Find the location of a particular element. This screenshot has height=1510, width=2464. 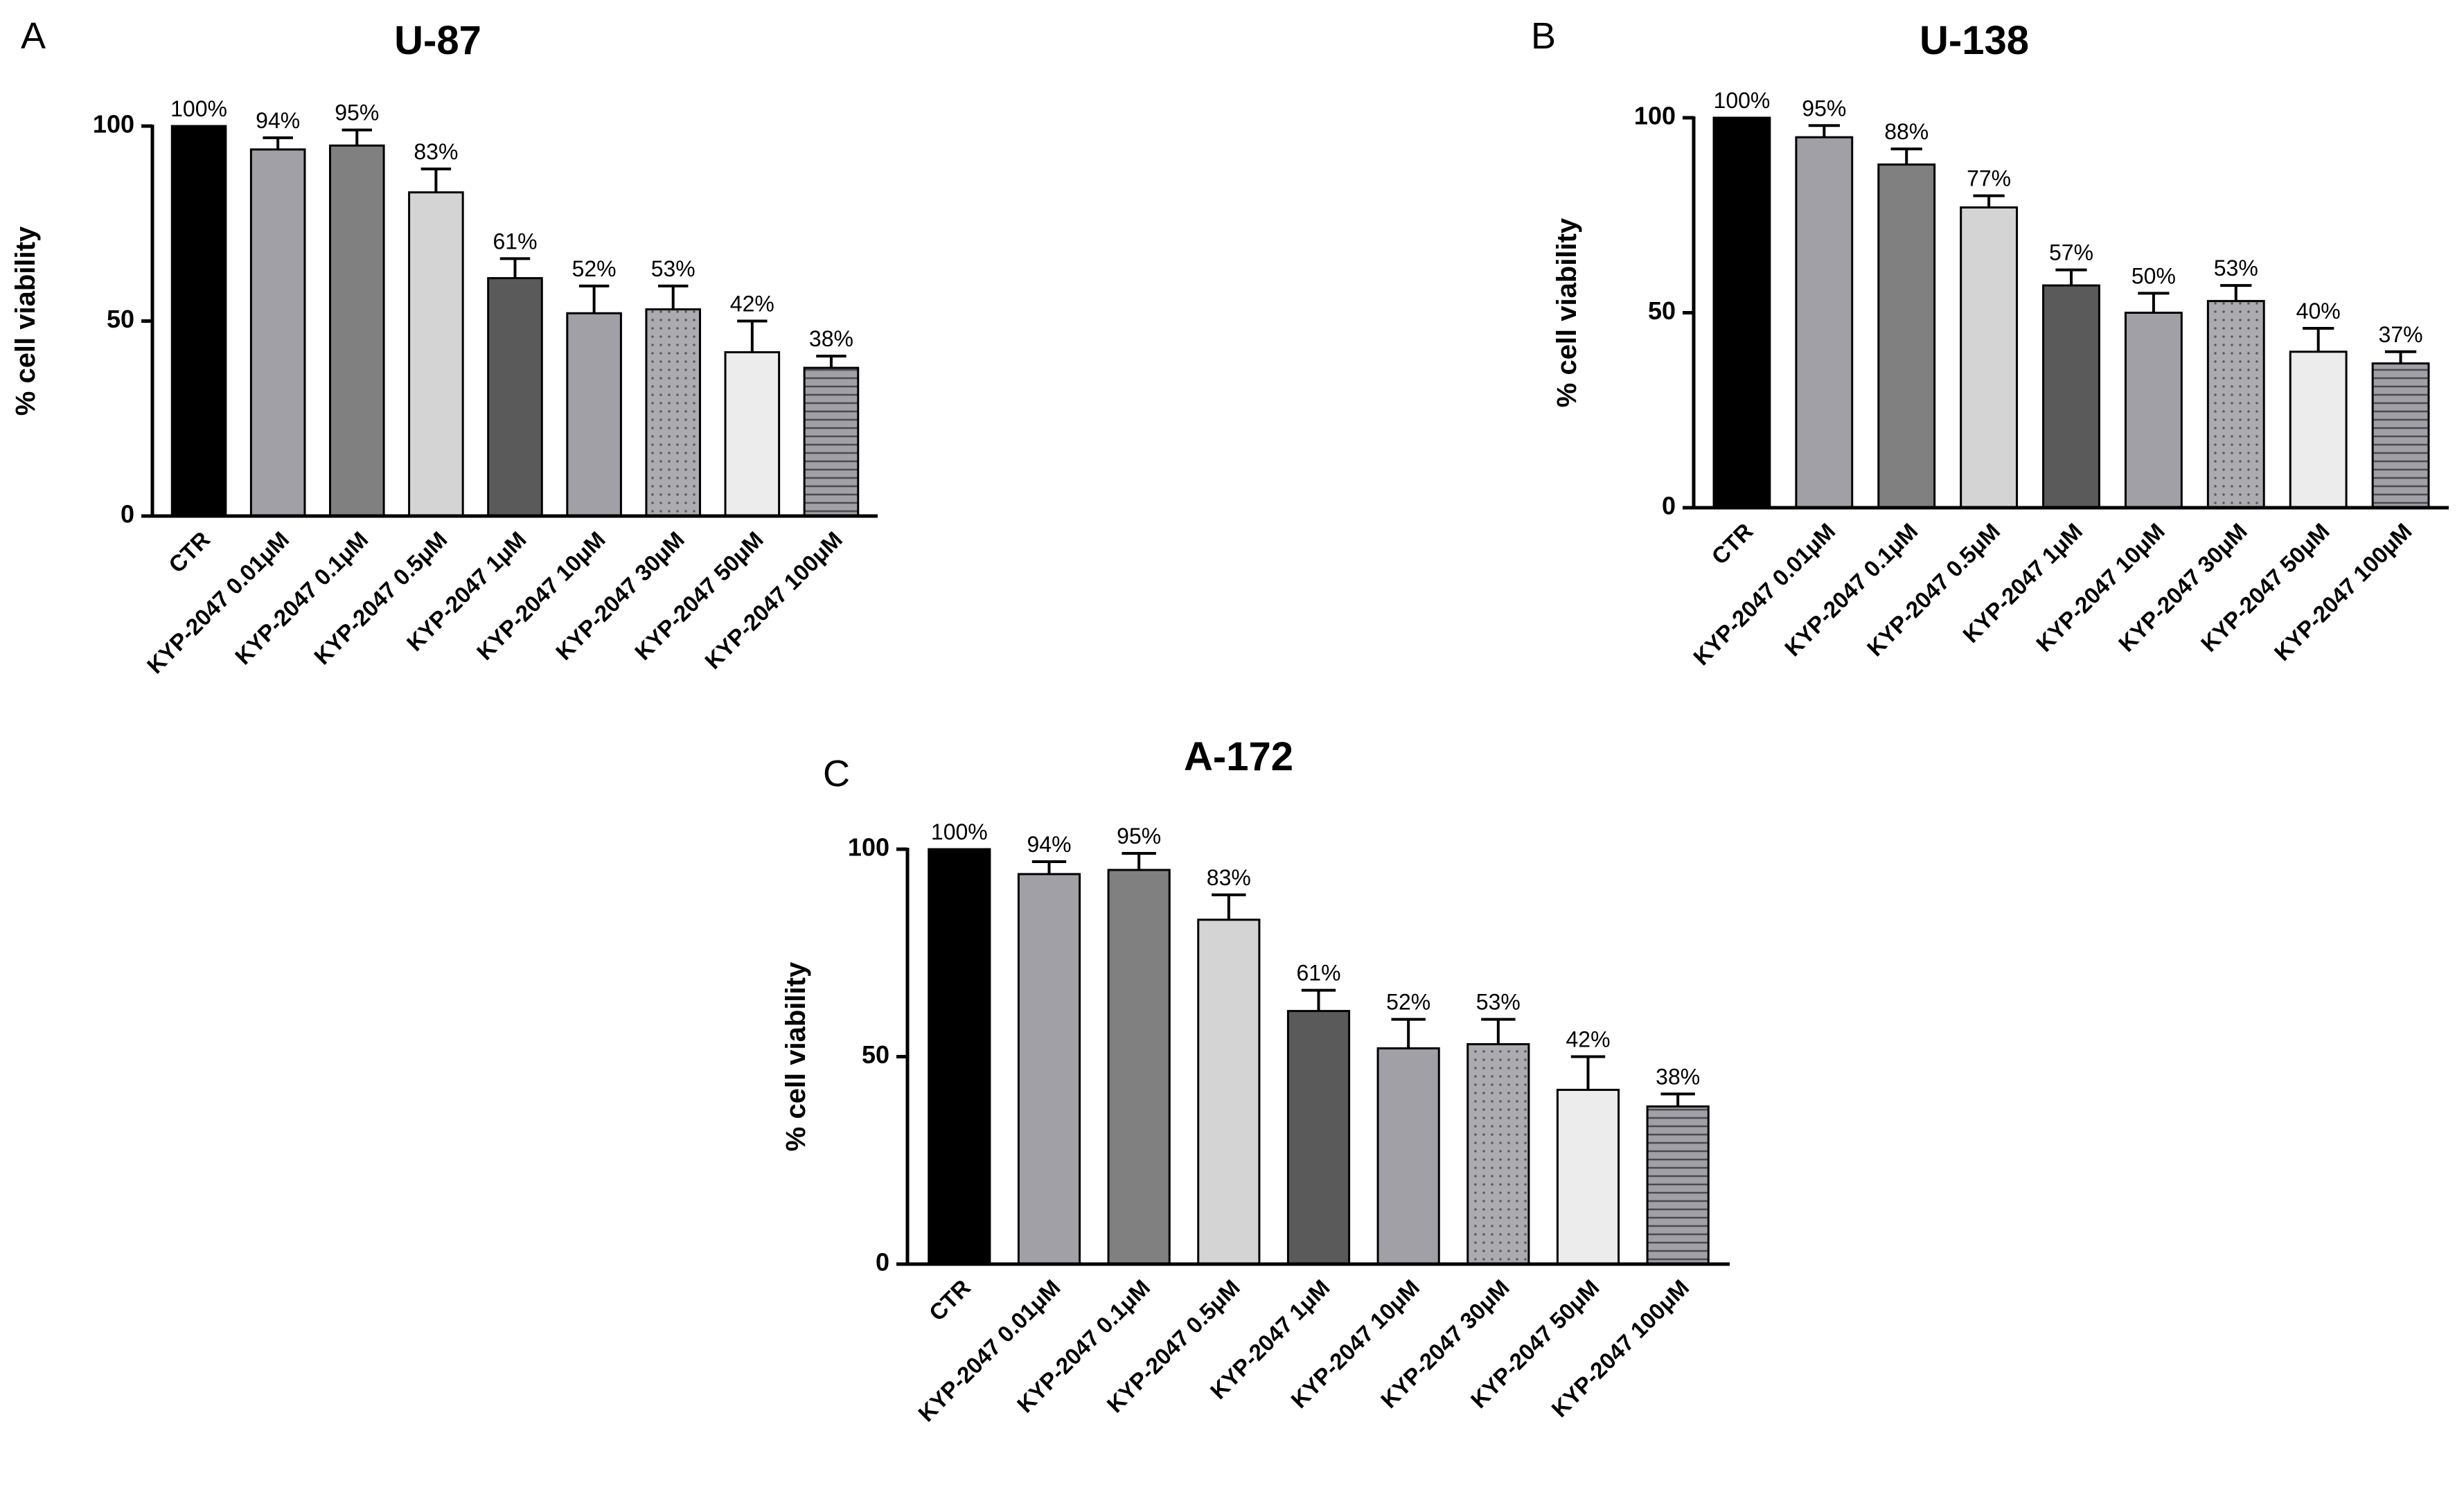

x-tick-label: KYP-2047 0.1μM is located at coordinates (301, 597).